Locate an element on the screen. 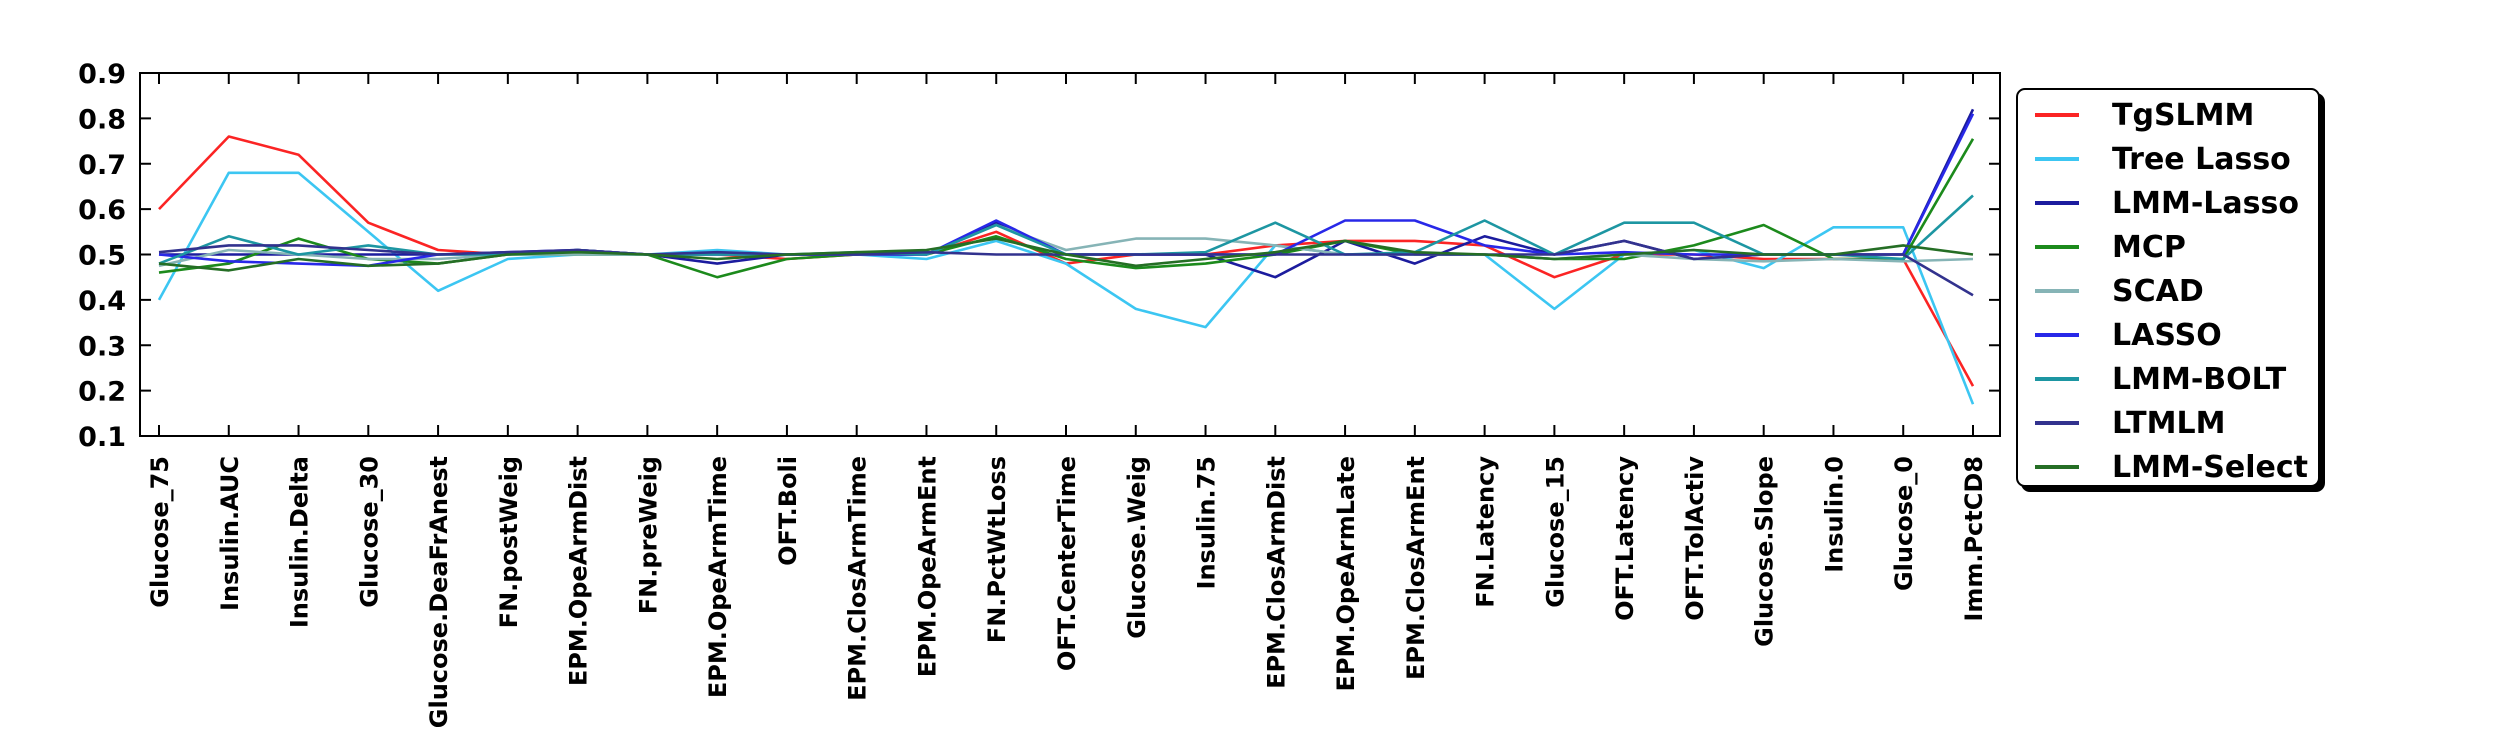 This screenshot has width=2500, height=730. x-tick-label: FN.PctWtLoss is located at coordinates (997, 549).